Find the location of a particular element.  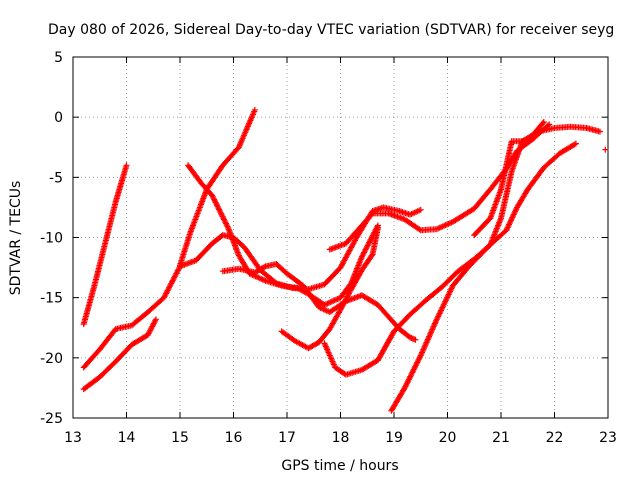

y-tick-label: -20 is located at coordinates (51, 359).